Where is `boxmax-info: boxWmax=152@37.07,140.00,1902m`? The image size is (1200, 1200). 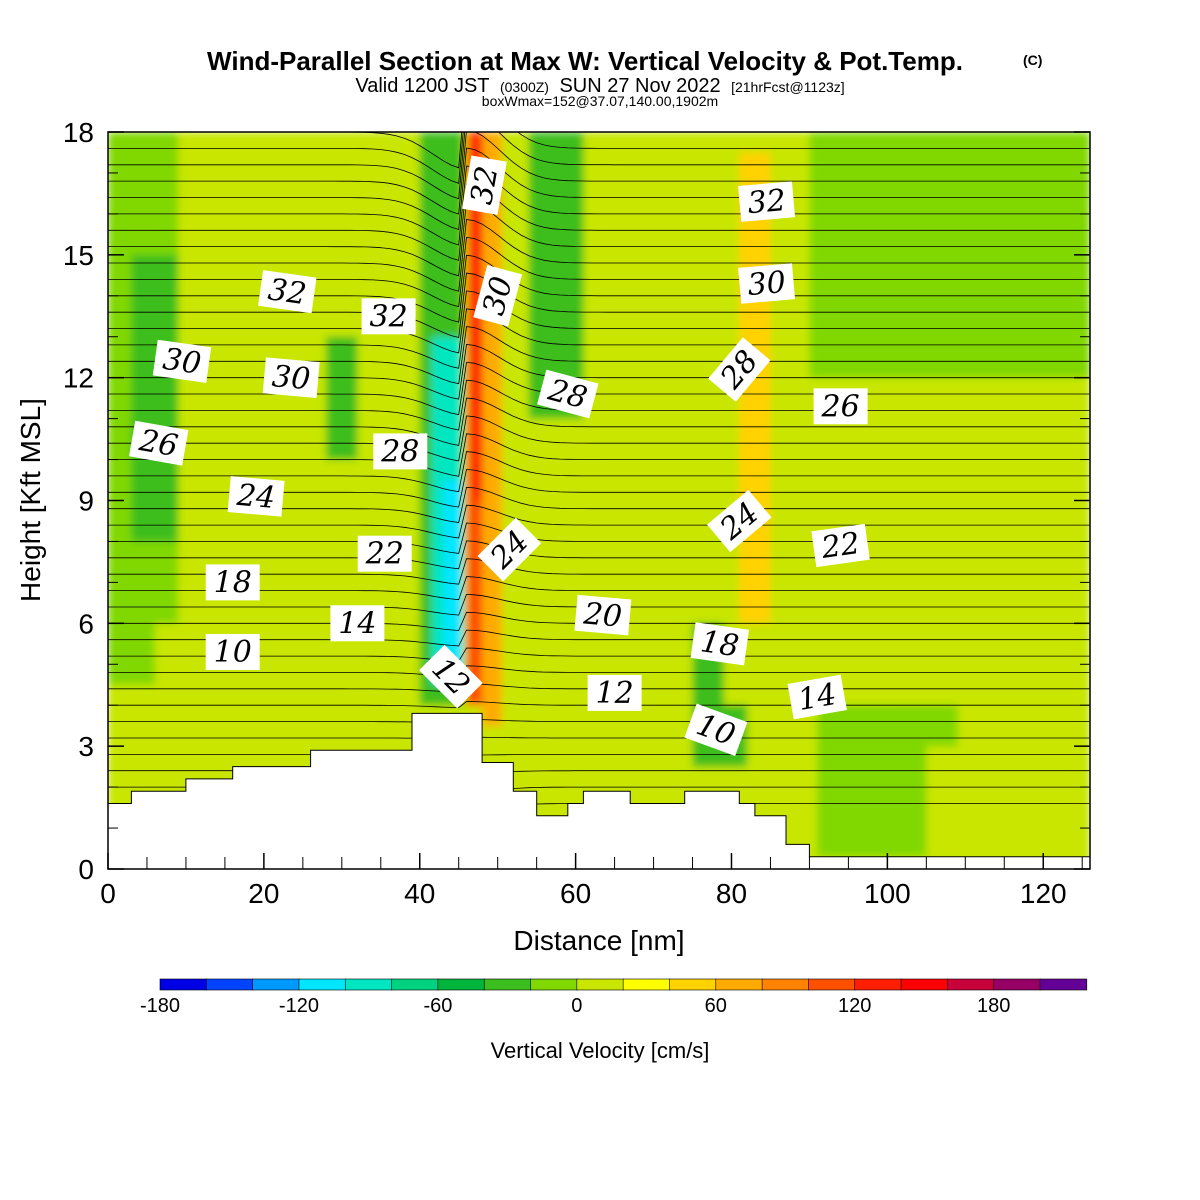 boxmax-info: boxWmax=152@37.07,140.00,1902m is located at coordinates (600, 101).